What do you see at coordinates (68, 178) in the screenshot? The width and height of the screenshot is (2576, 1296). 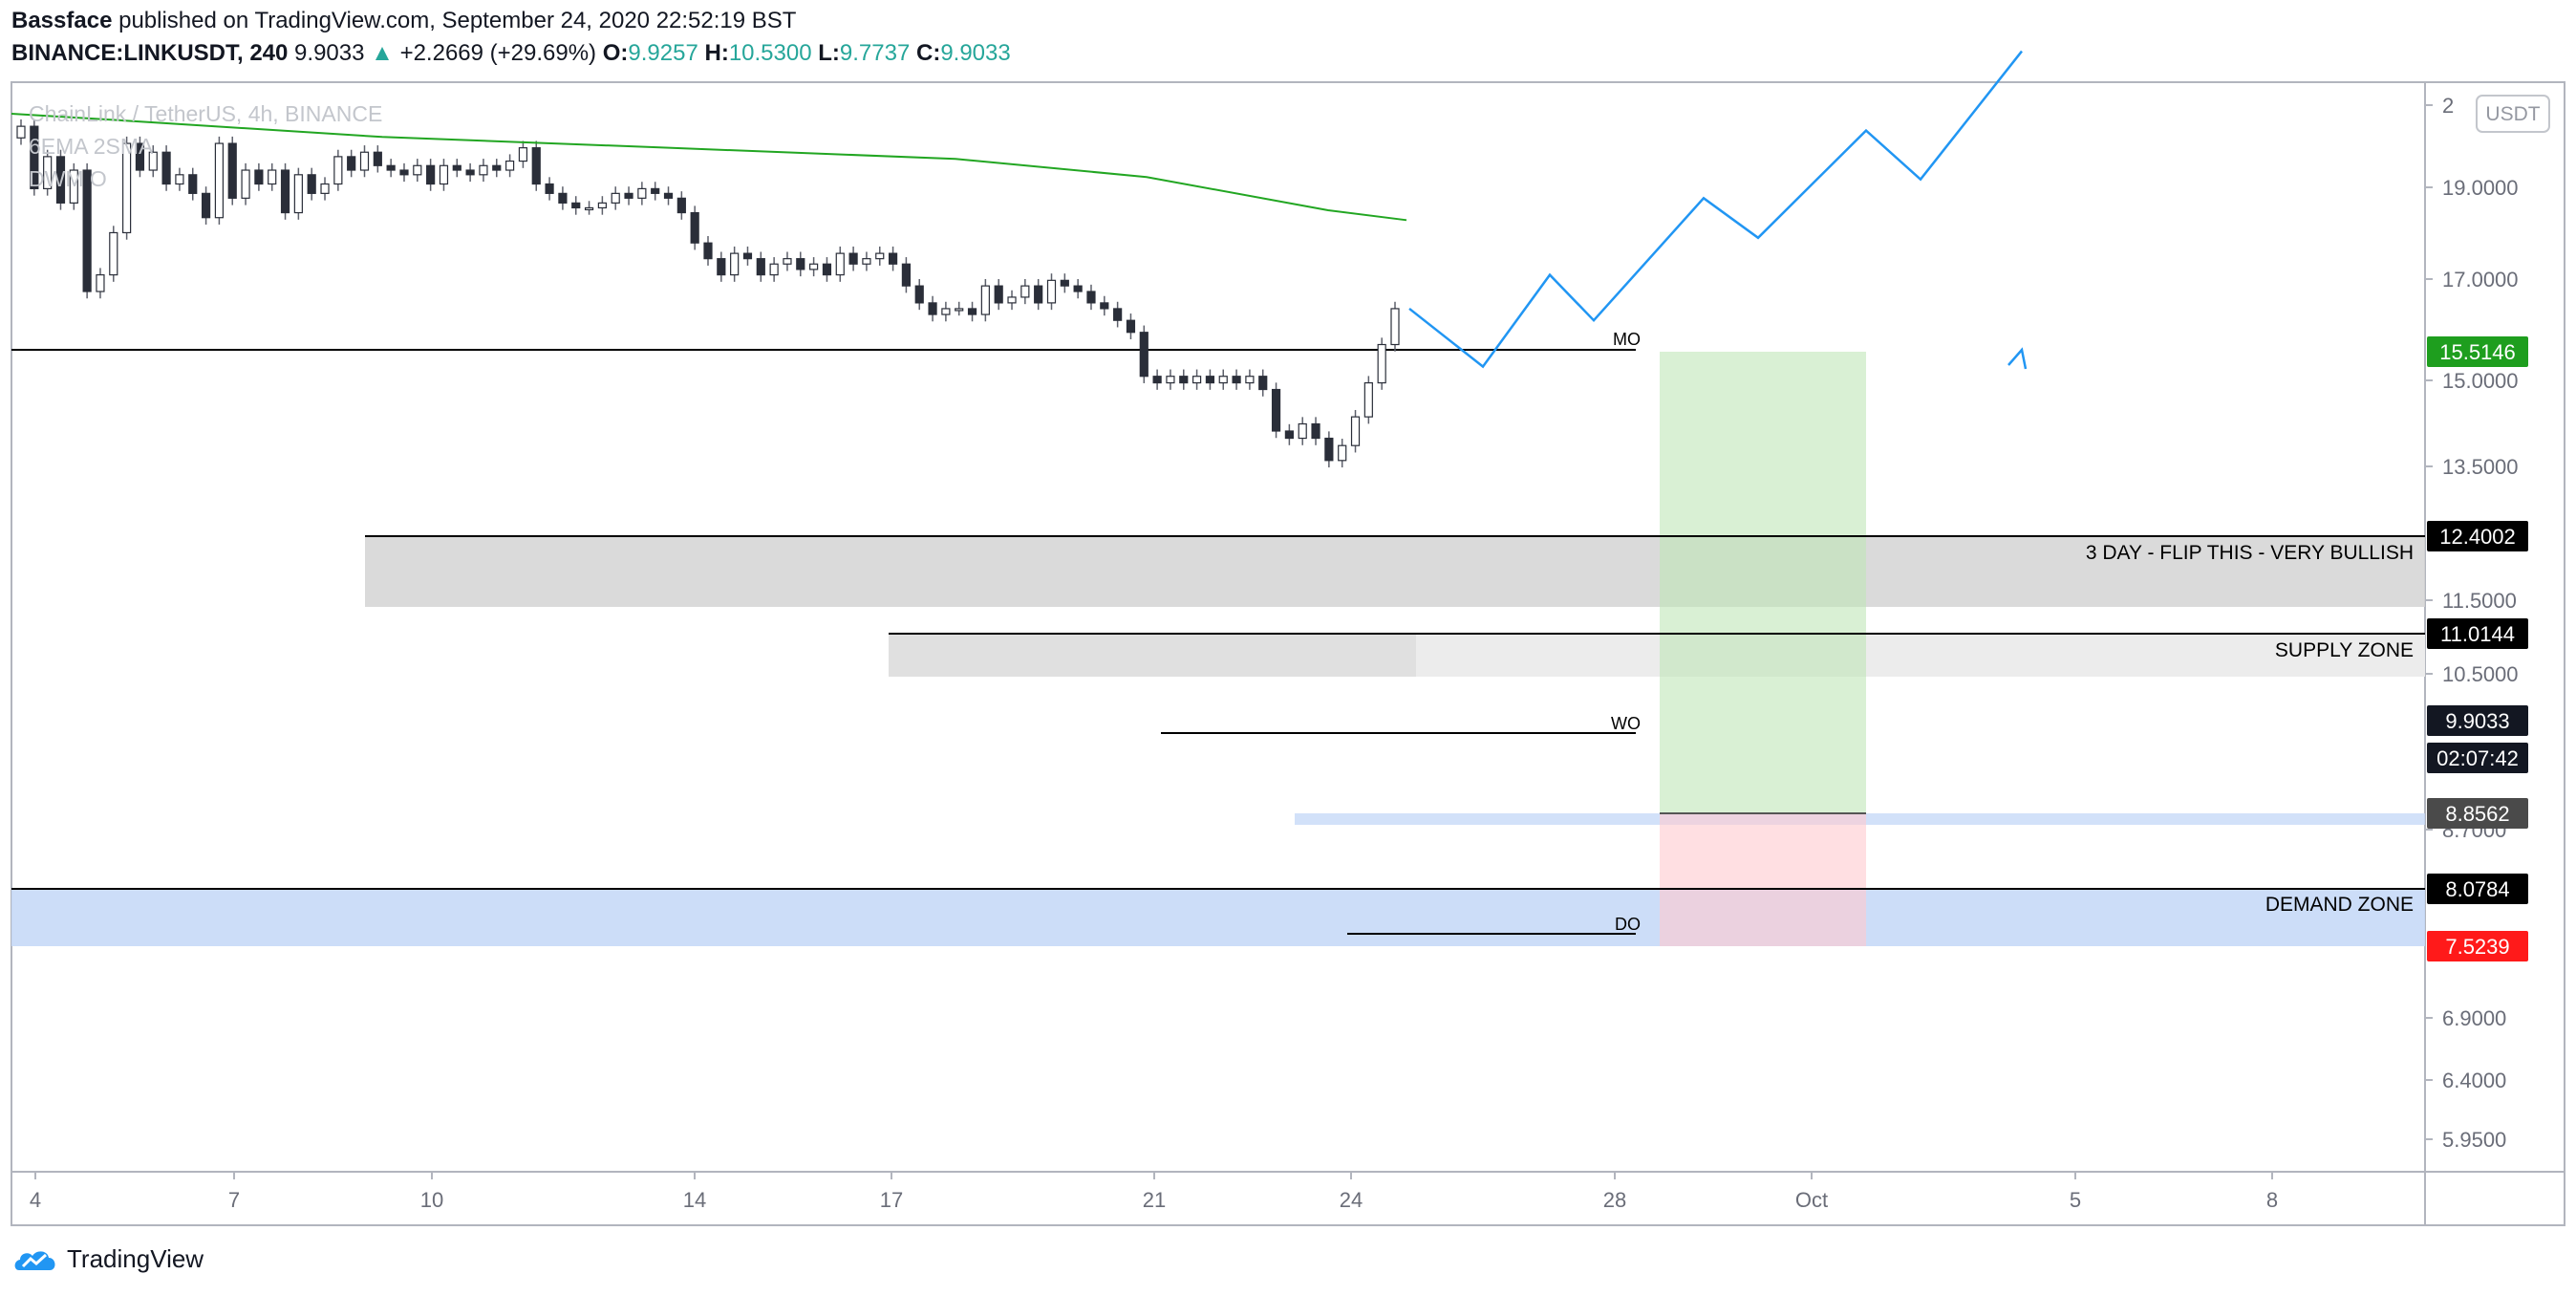 I see `legend-opens: DWM O` at bounding box center [68, 178].